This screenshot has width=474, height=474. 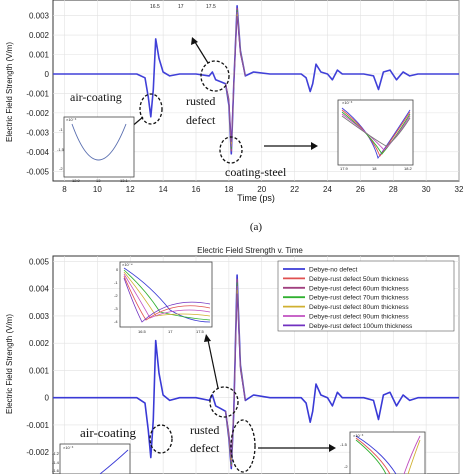 What do you see at coordinates (361, 326) in the screenshot?
I see `legend-entry-label: Debye-rust defect 100um thickness` at bounding box center [361, 326].